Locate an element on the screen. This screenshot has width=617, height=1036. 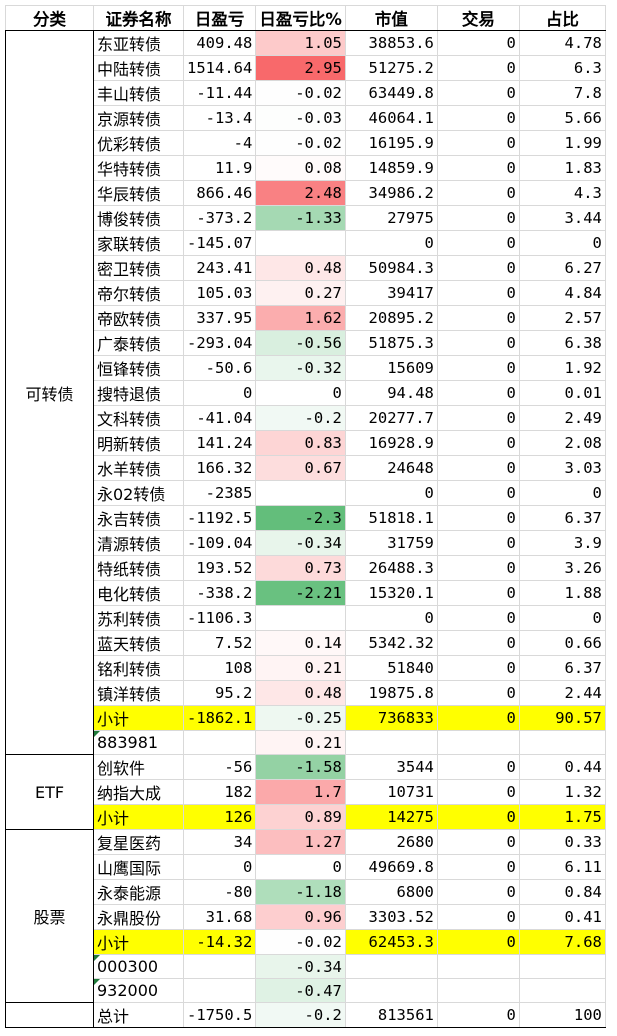
security-name-cell: 水羊转债 is located at coordinates (138, 468).